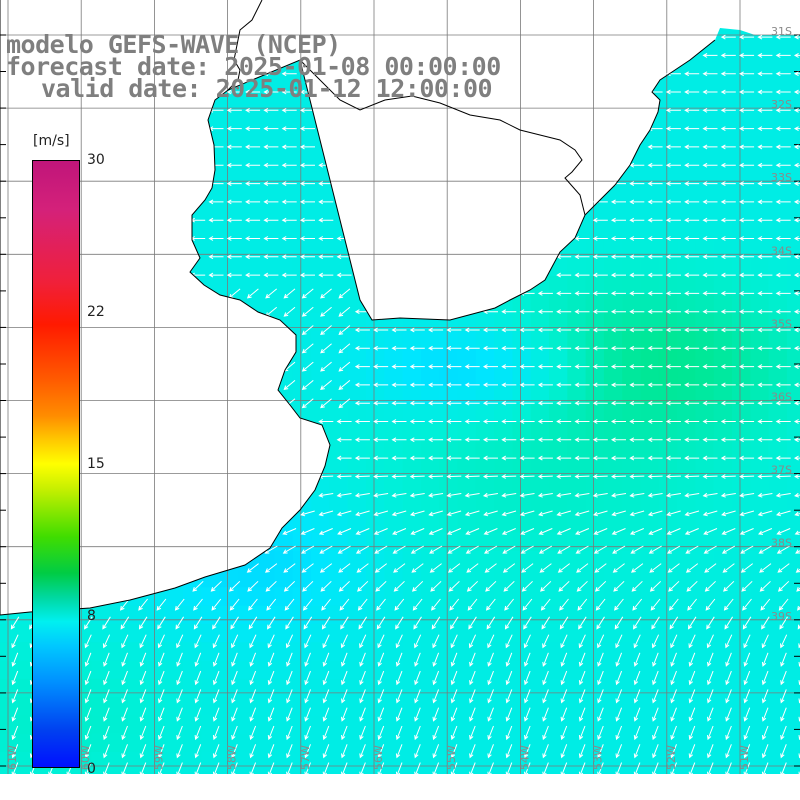 Image resolution: width=800 pixels, height=800 pixels. What do you see at coordinates (781, 543) in the screenshot?
I see `lat-label-38S: 38S` at bounding box center [781, 543].